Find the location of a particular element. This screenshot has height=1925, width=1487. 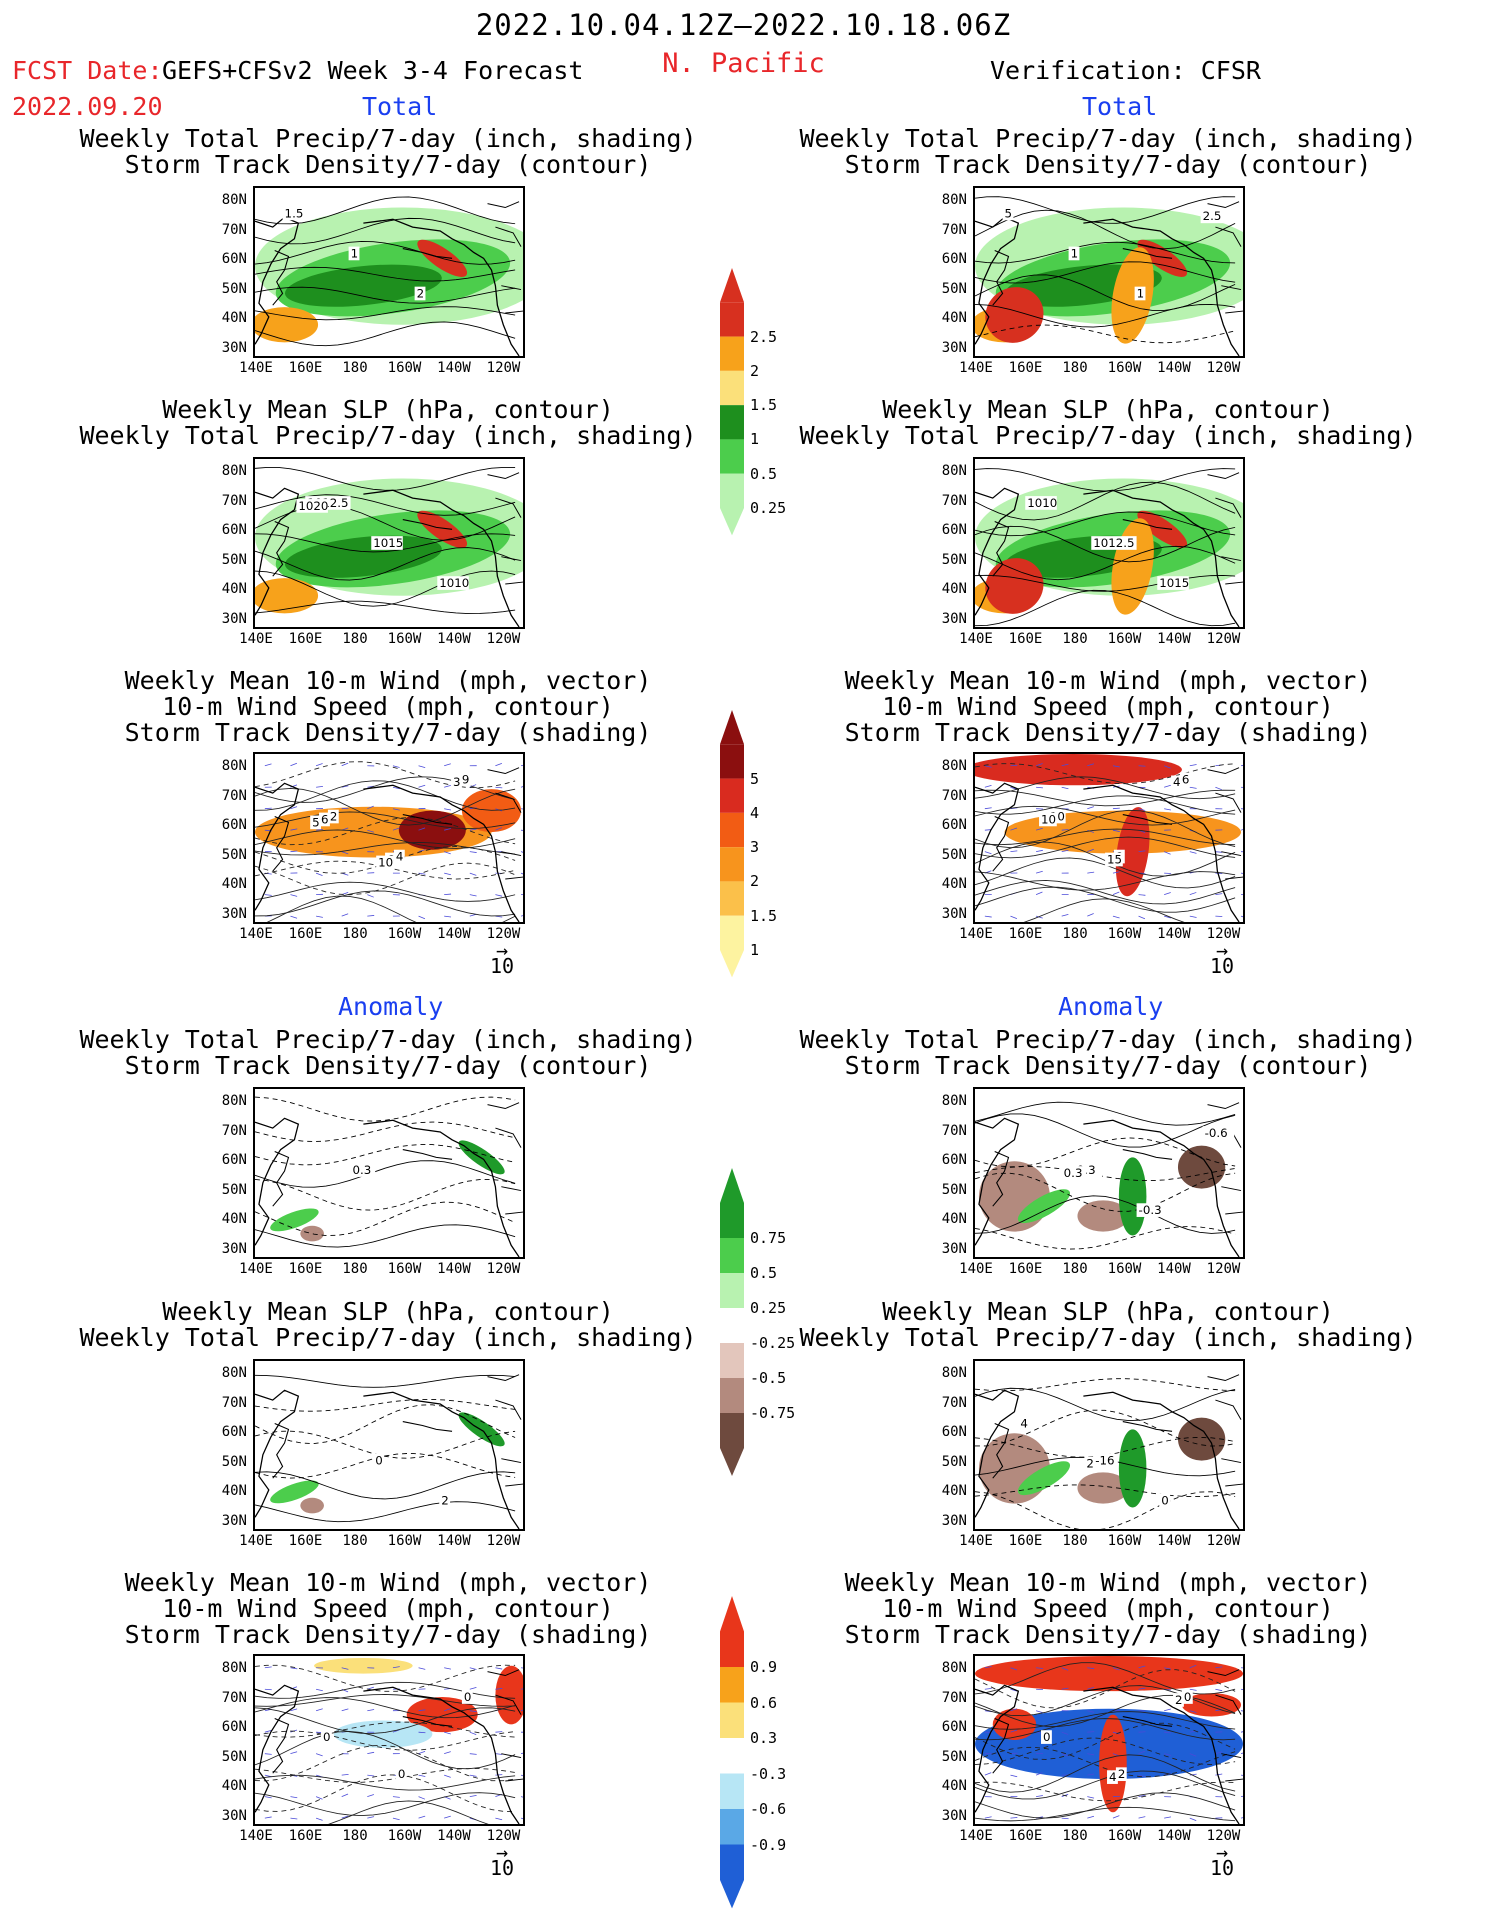

p3-right-title-3: Storm Track Density/7-day (shading) is located at coordinates (1108, 732).